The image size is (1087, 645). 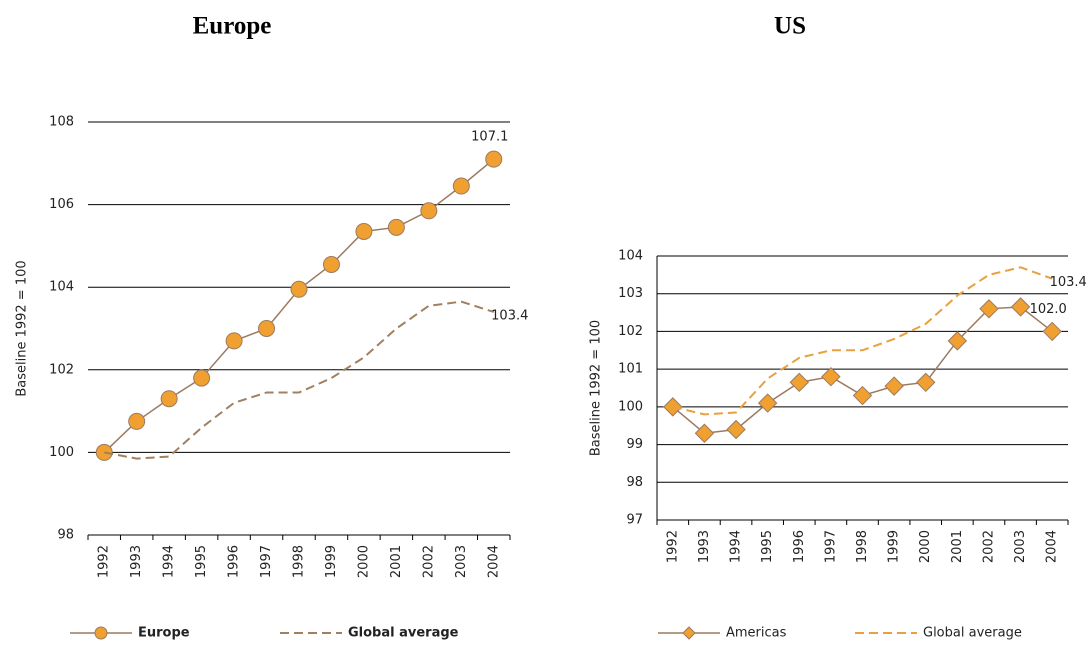 I want to click on legend-text: Europe, so click(x=164, y=633).